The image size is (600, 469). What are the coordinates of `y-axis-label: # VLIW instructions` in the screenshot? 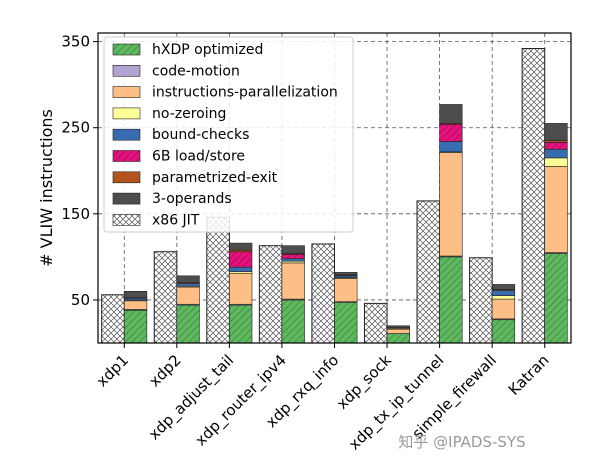 It's located at (46, 188).